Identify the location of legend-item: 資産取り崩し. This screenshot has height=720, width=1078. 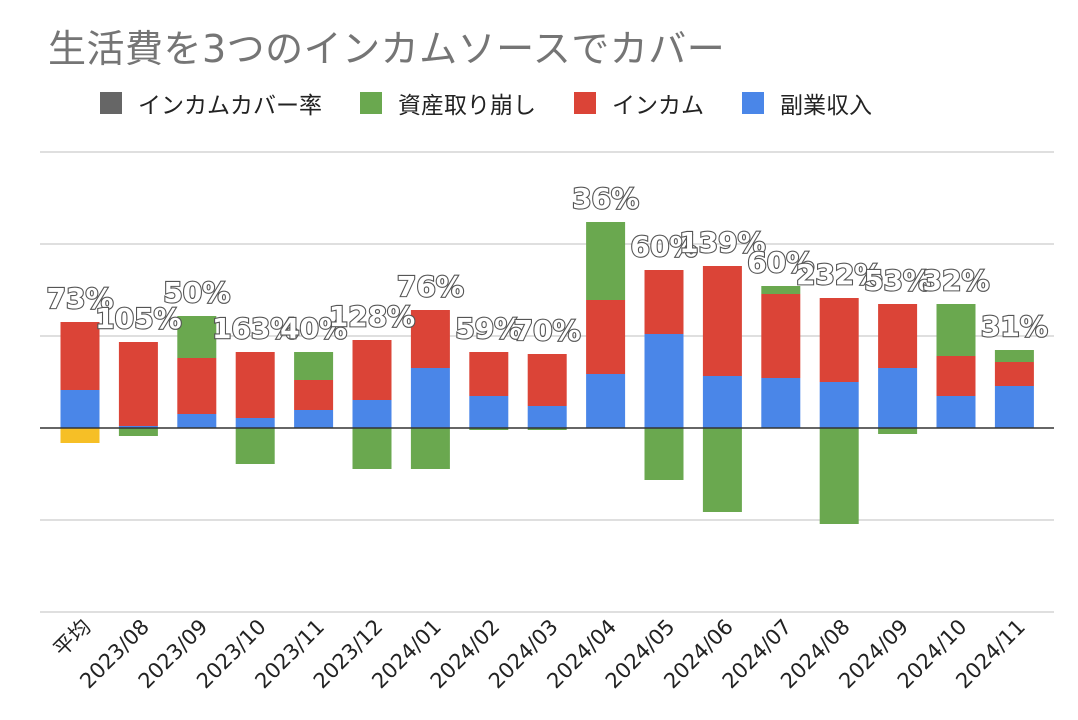
(448, 103).